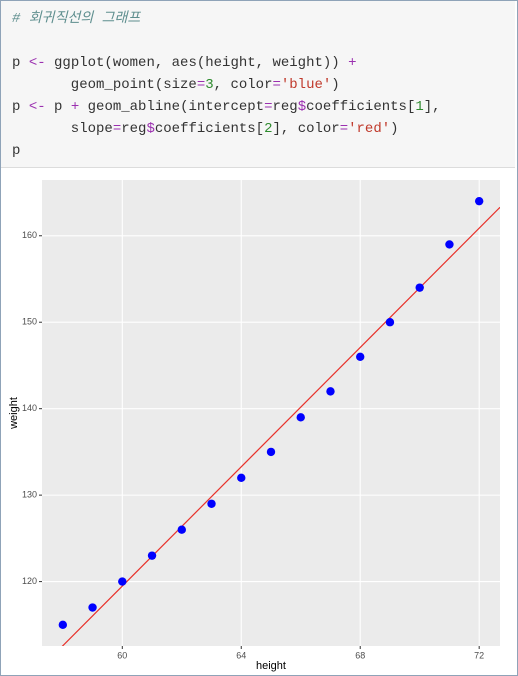 This screenshot has width=518, height=676. I want to click on code-token: ], color, so click(306, 129).